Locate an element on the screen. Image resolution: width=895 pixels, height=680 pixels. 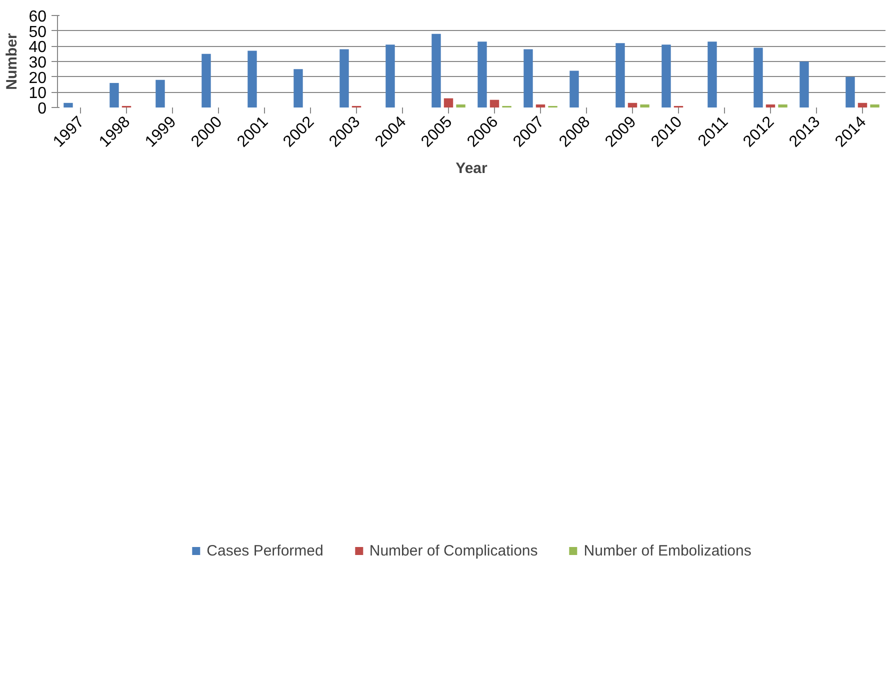
y-tick-label: 20 is located at coordinates (37, 78).